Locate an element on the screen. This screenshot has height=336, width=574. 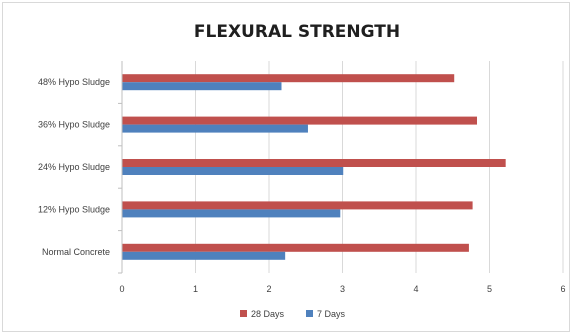
legend-label-7-days: 7 Days is located at coordinates (331, 314).